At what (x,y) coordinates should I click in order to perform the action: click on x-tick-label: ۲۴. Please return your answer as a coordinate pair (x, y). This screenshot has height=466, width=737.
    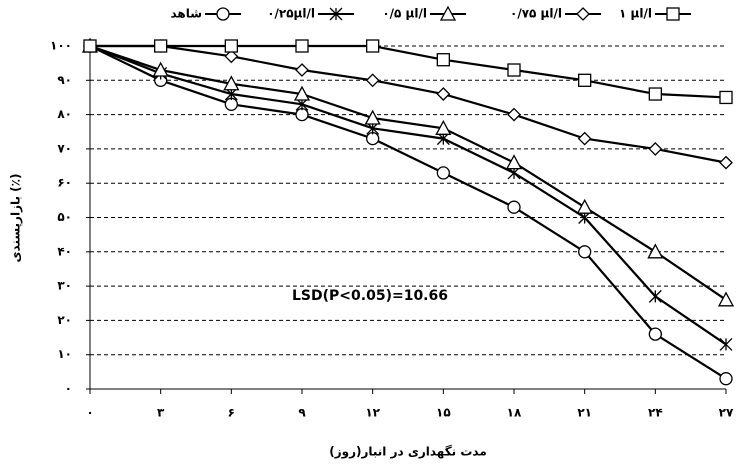
    Looking at the image, I should click on (655, 413).